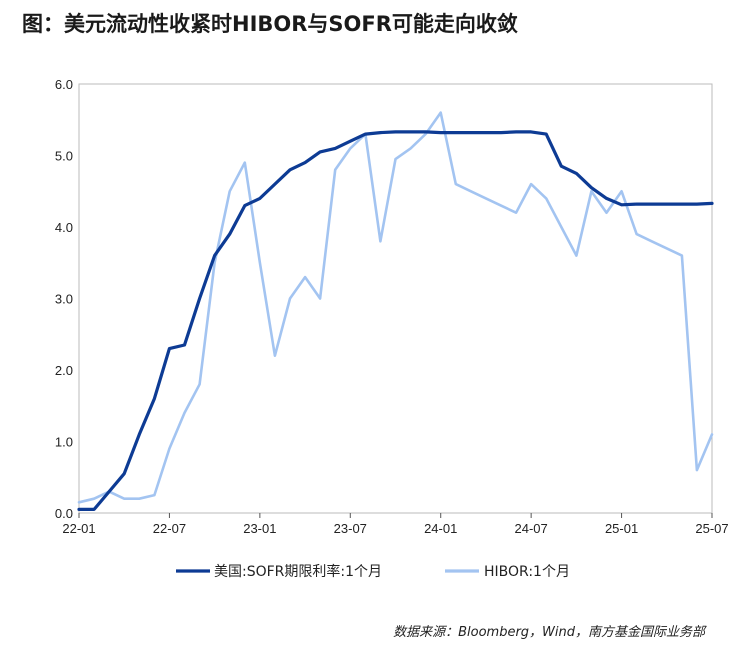  I want to click on y-tick-label: 2.0, so click(64, 370).